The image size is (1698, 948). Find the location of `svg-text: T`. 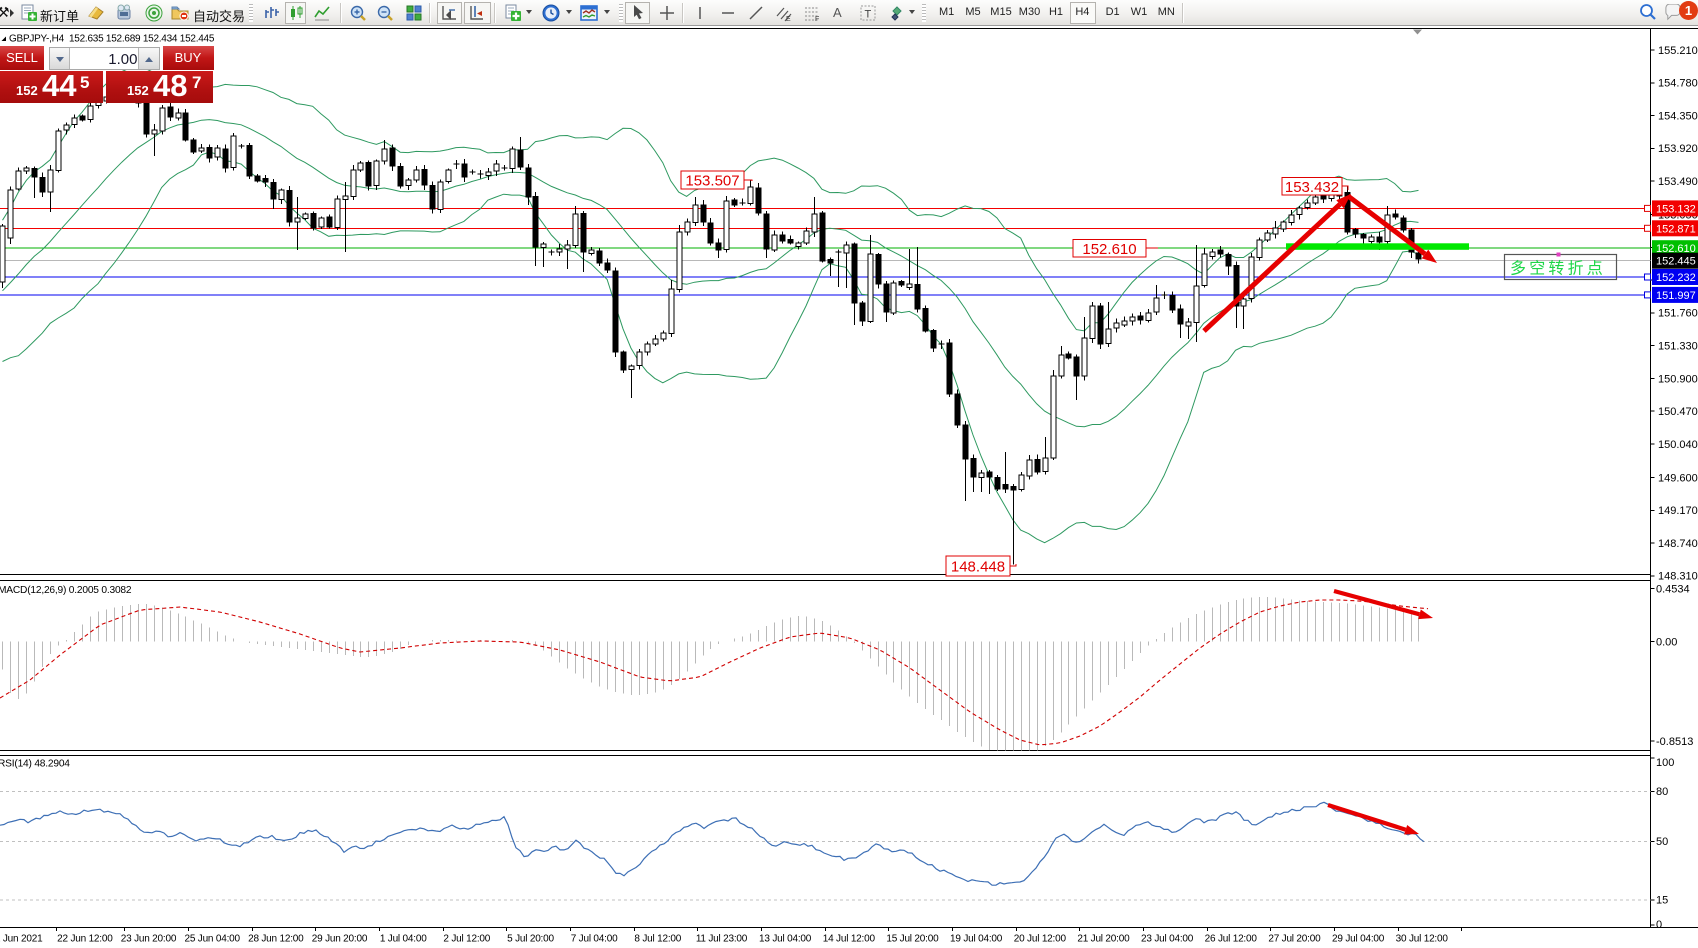

svg-text: T is located at coordinates (868, 15).